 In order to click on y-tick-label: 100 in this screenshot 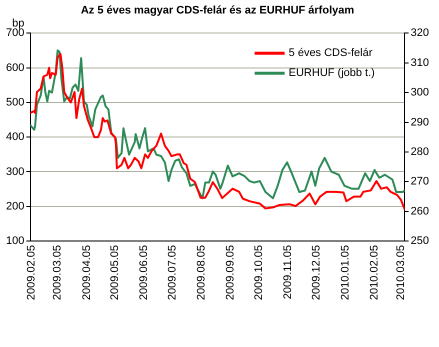, I will do `click(15, 241)`.